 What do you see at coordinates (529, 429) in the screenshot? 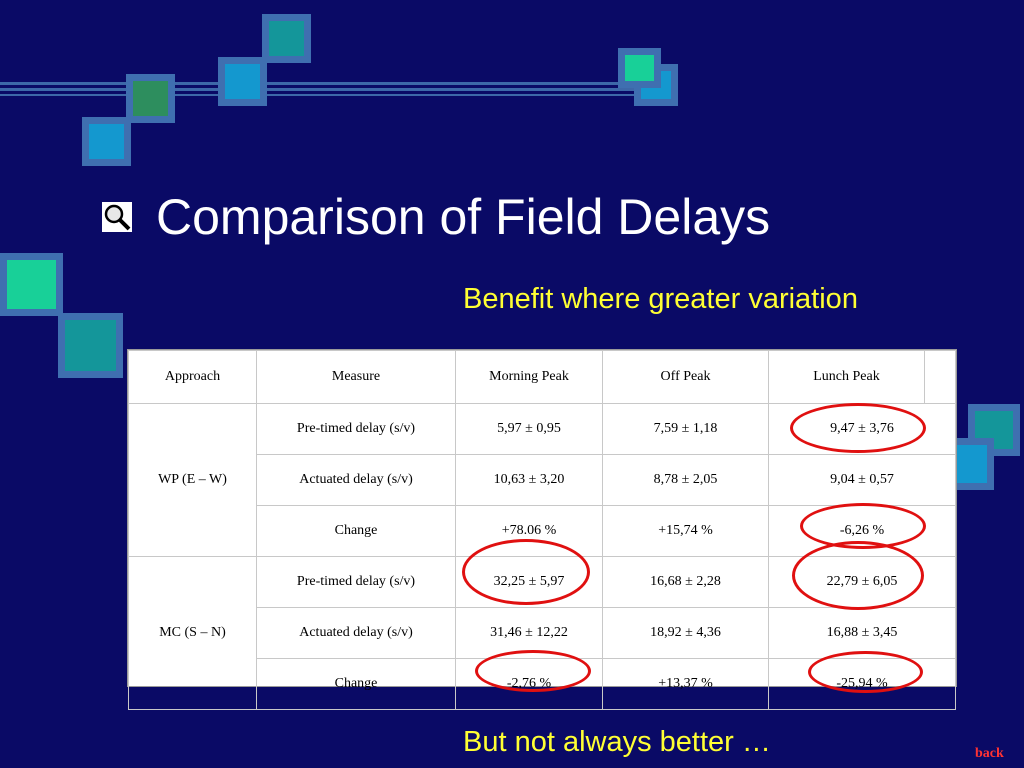
I see `morning-cell: 5,97 ± 0,95` at bounding box center [529, 429].